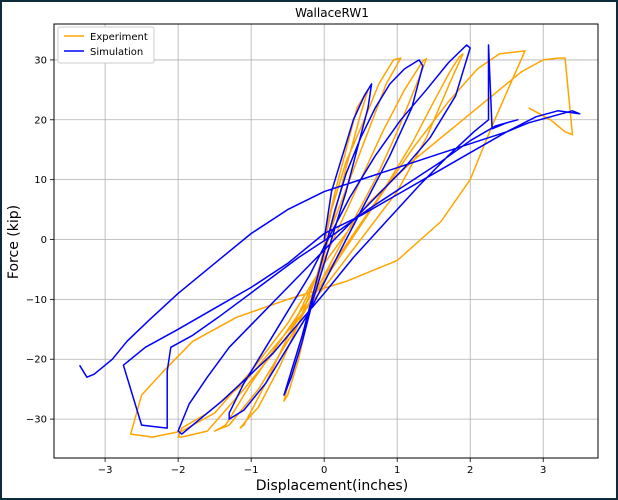  Describe the element at coordinates (397, 470) in the screenshot. I see `x-tick-label: 1` at that location.